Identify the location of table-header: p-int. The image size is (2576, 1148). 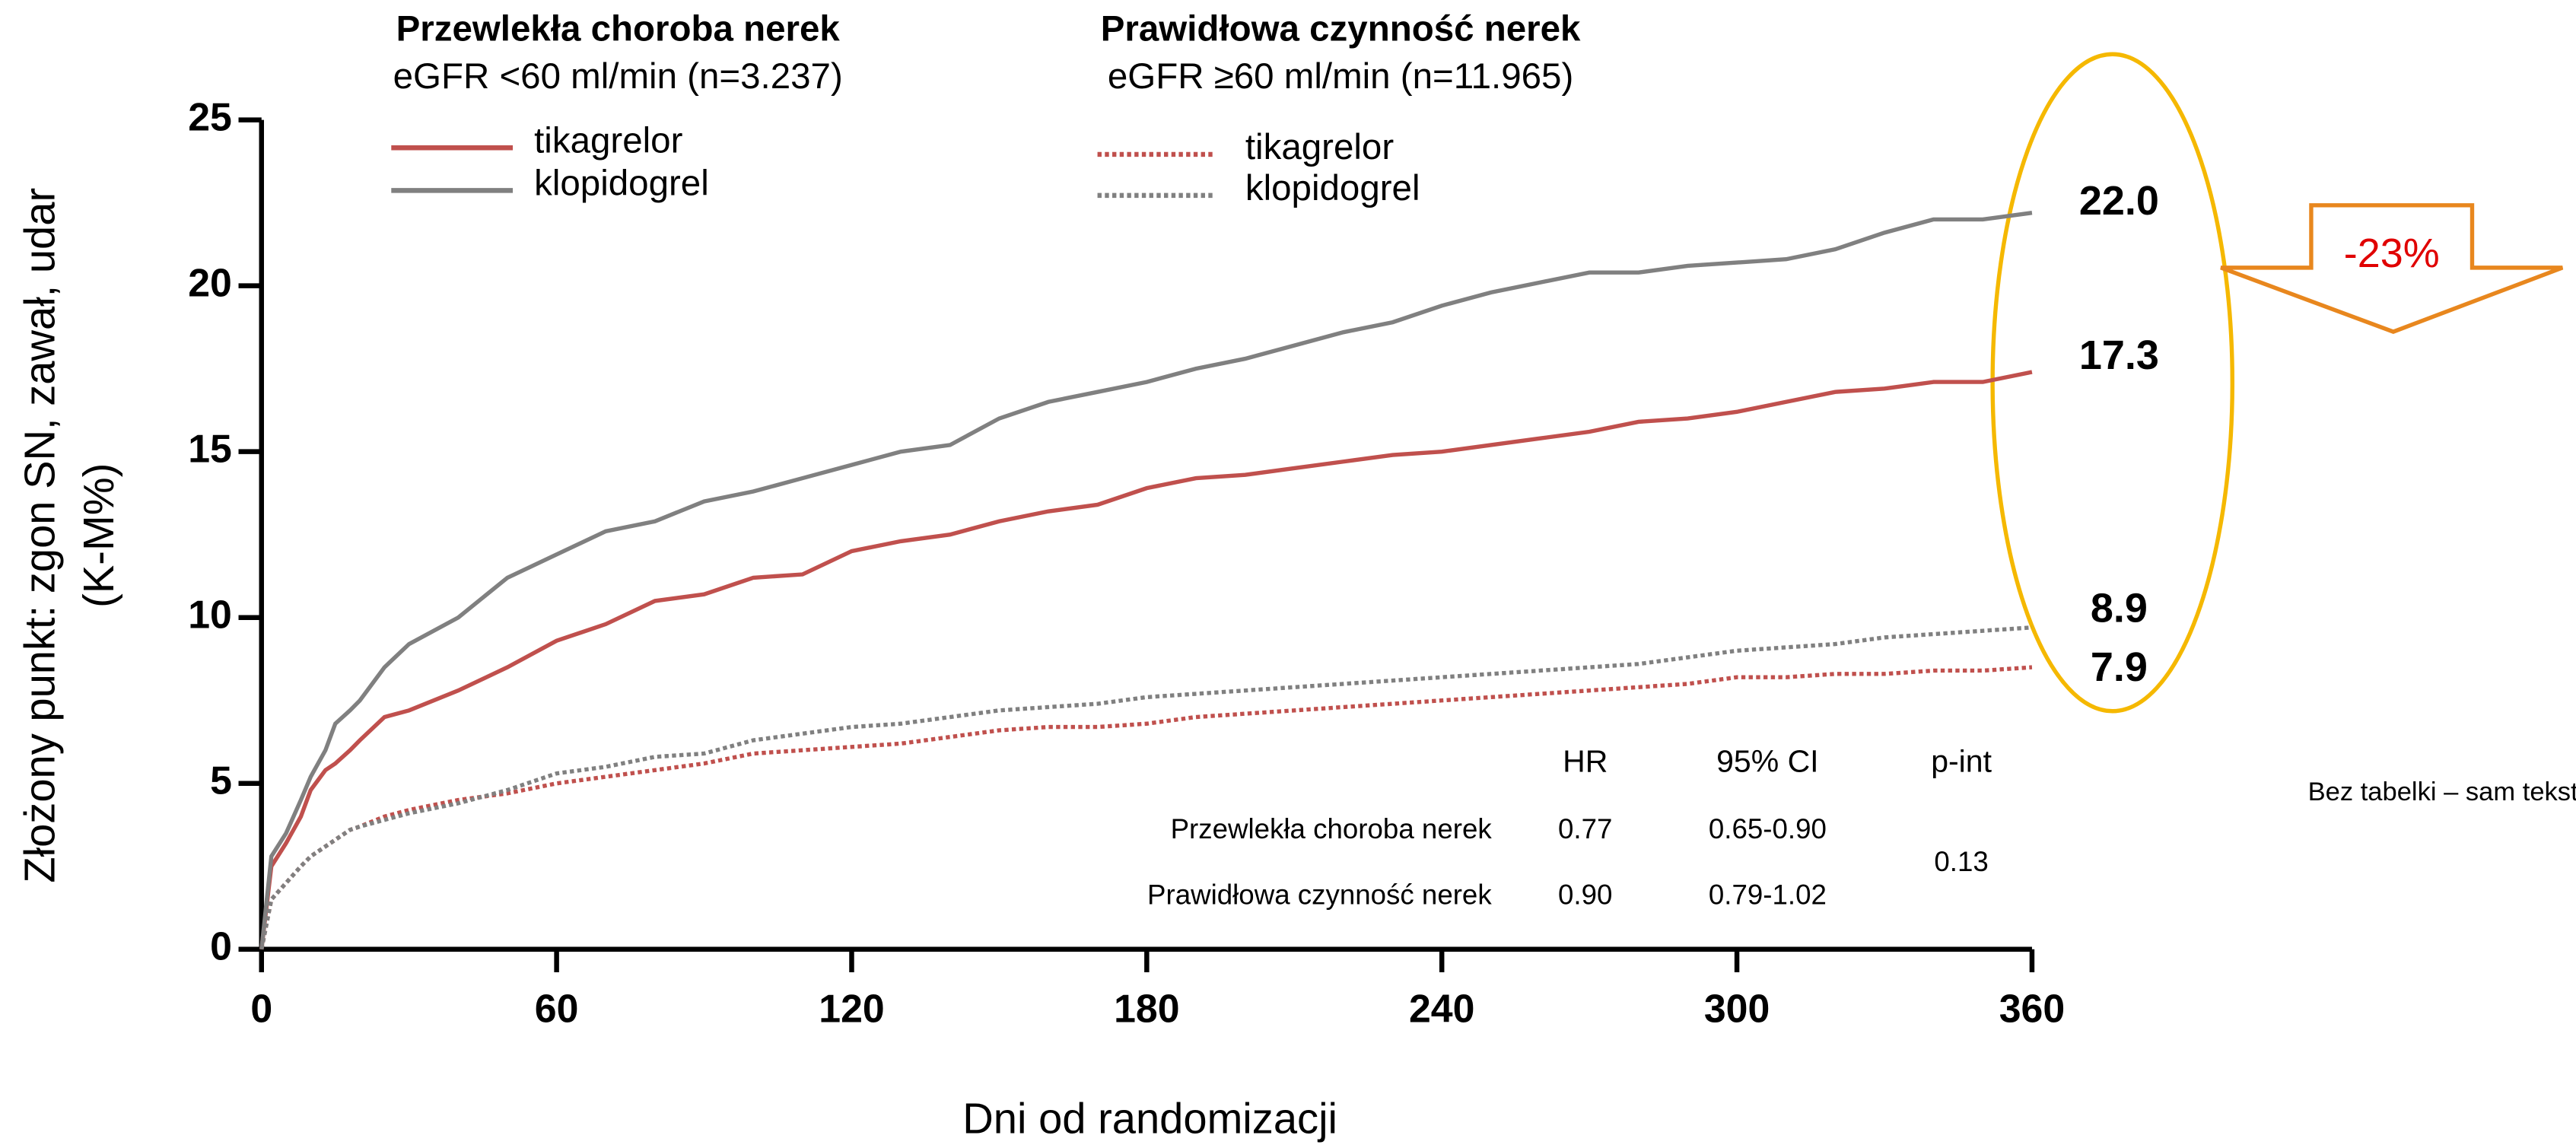
(1962, 762).